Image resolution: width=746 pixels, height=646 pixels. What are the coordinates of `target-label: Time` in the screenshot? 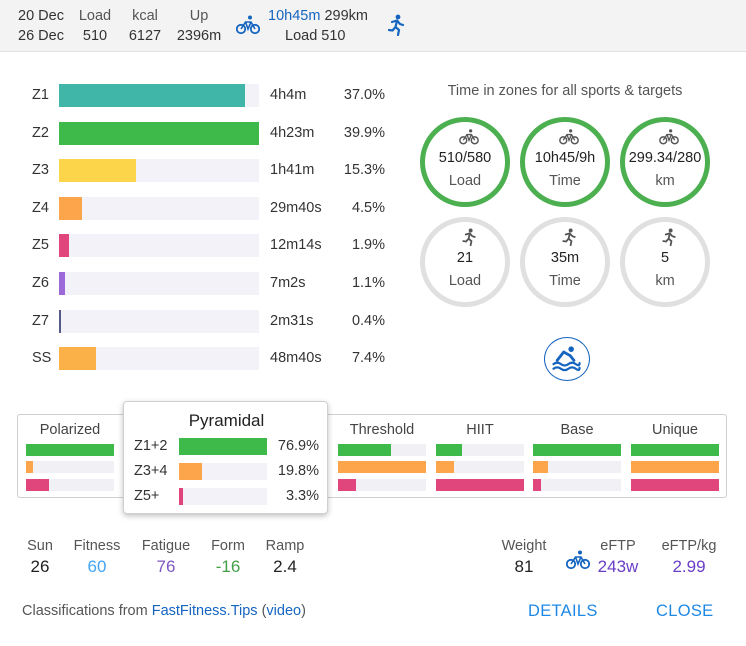 It's located at (565, 181).